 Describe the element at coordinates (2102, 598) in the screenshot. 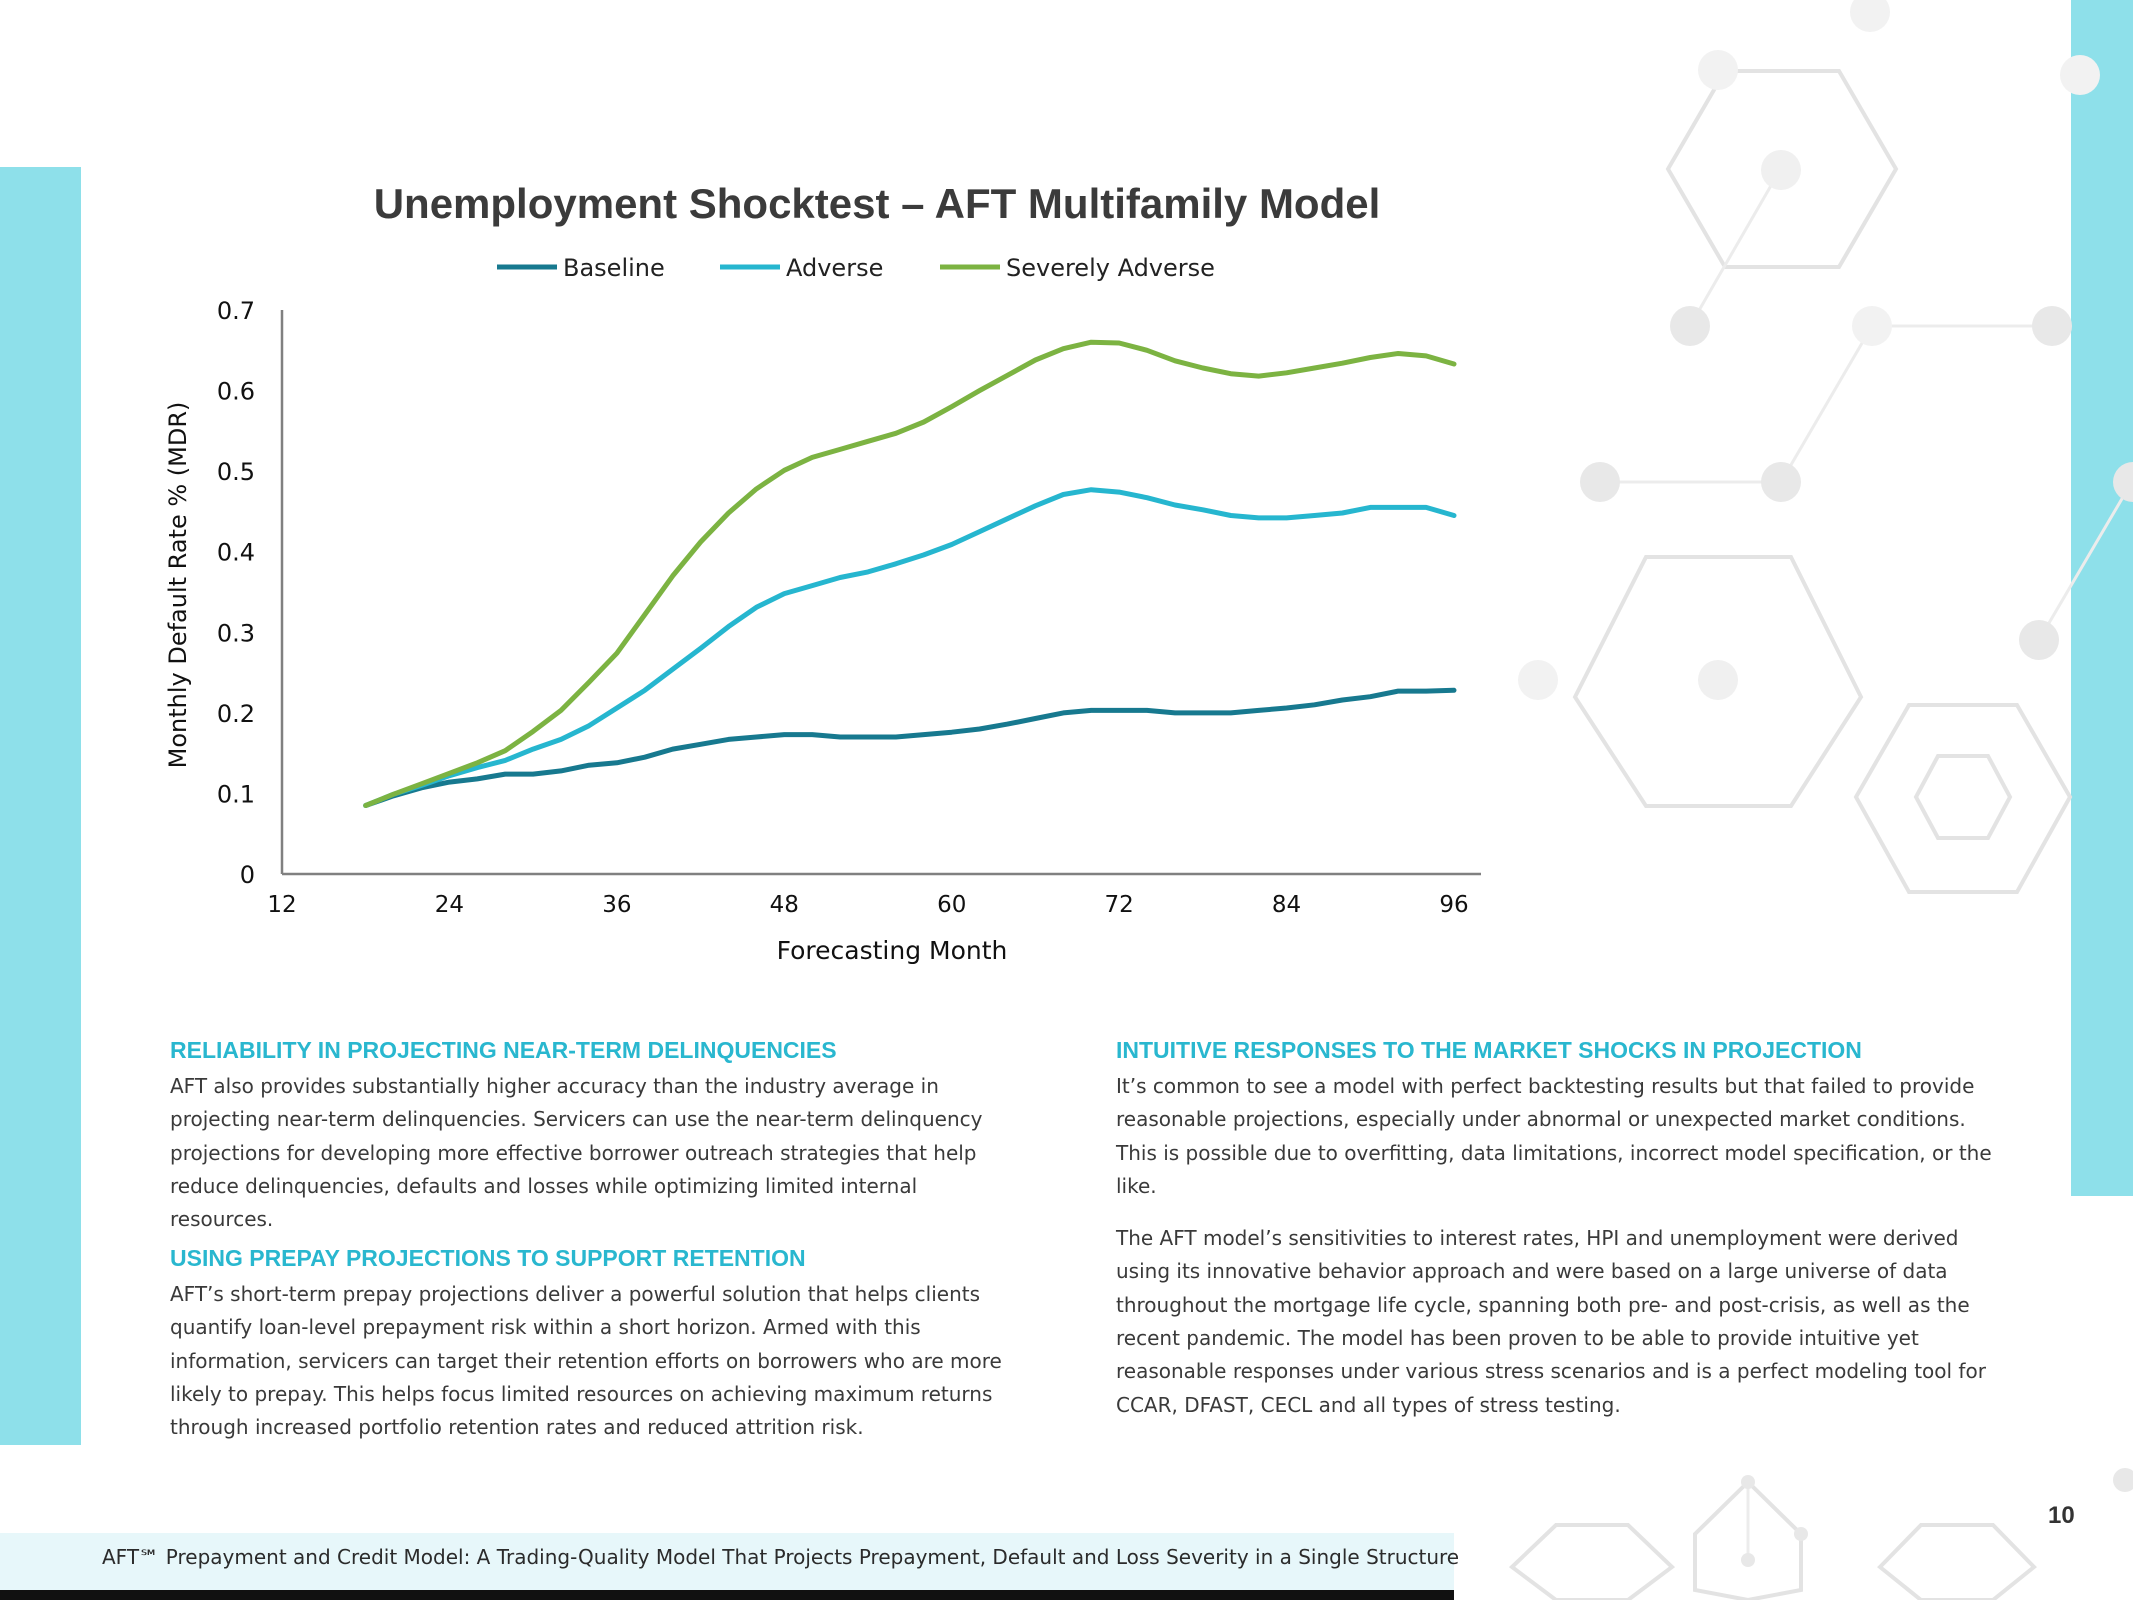

I see `right-accent-bar` at that location.